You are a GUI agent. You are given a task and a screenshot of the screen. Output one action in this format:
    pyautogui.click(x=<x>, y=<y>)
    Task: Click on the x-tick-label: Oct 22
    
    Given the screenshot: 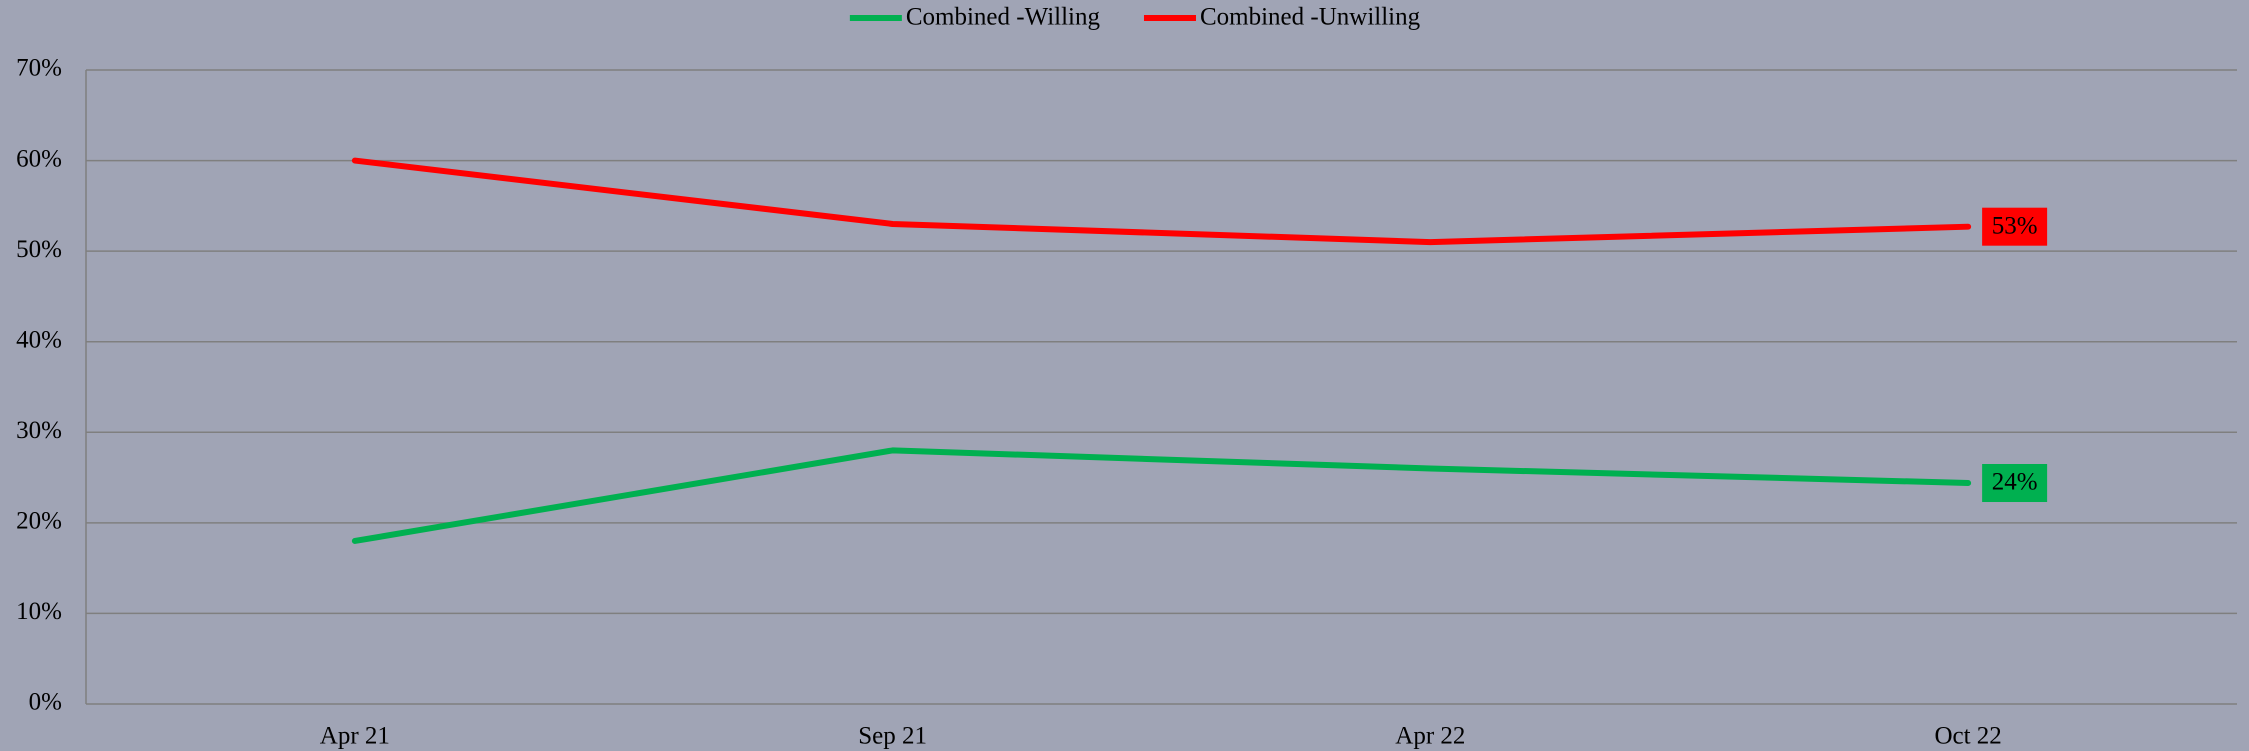 What is the action you would take?
    pyautogui.click(x=1967, y=736)
    